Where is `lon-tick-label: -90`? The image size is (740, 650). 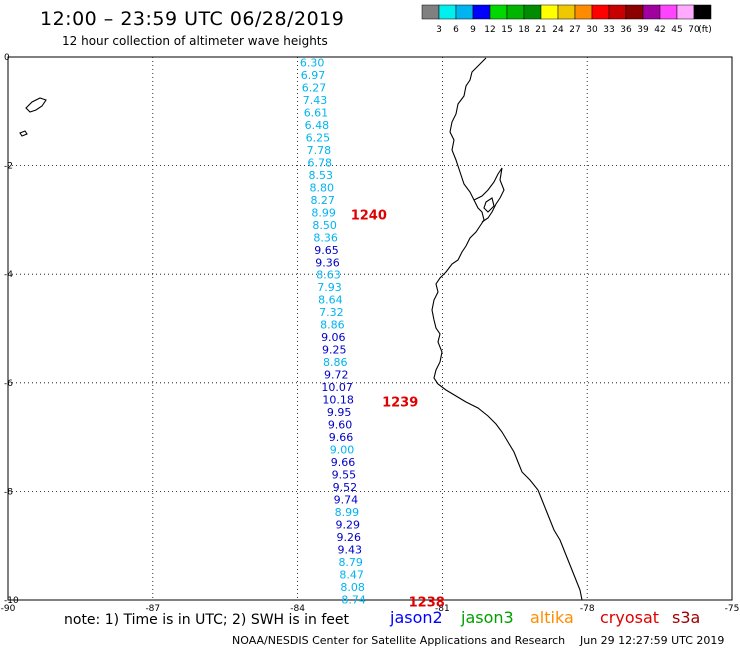 lon-tick-label: -90 is located at coordinates (8, 609).